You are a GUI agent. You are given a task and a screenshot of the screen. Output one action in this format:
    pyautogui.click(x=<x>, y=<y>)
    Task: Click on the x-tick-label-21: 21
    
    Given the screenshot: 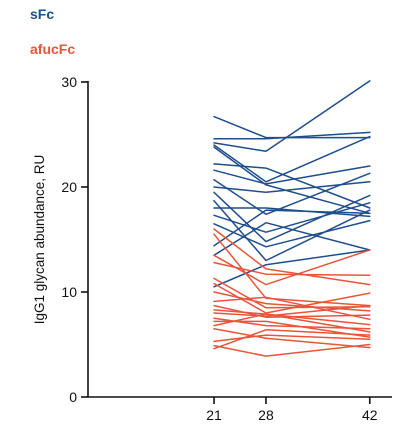 What is the action you would take?
    pyautogui.click(x=214, y=415)
    